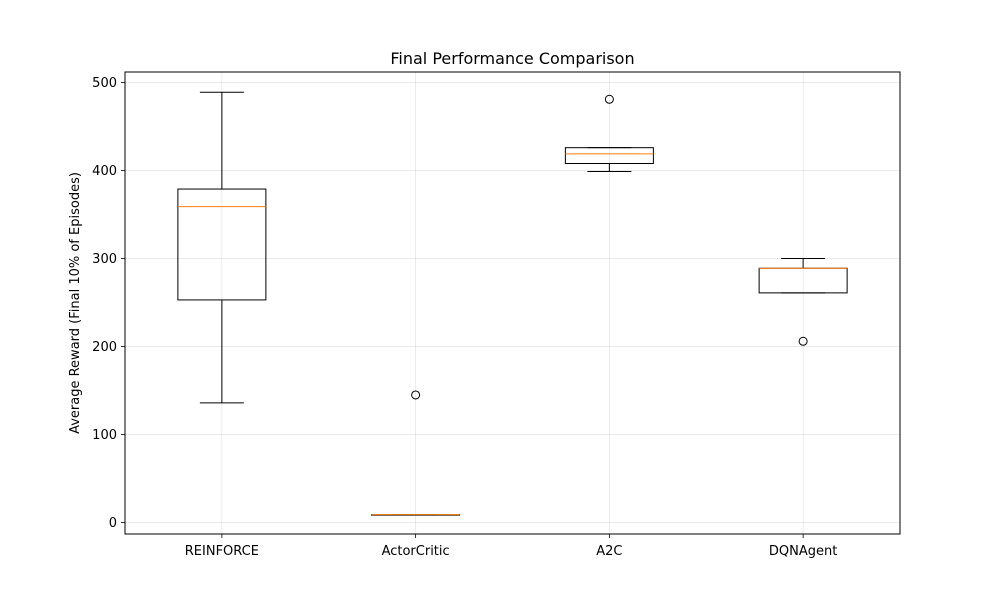 The width and height of the screenshot is (1000, 604). Describe the element at coordinates (113, 523) in the screenshot. I see `y-tick-label: 0` at that location.